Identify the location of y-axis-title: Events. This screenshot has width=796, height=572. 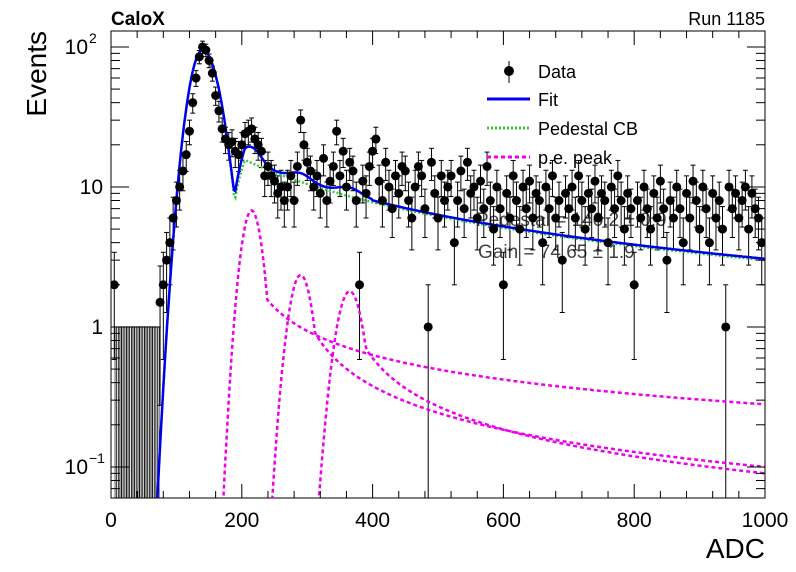
(36, 74).